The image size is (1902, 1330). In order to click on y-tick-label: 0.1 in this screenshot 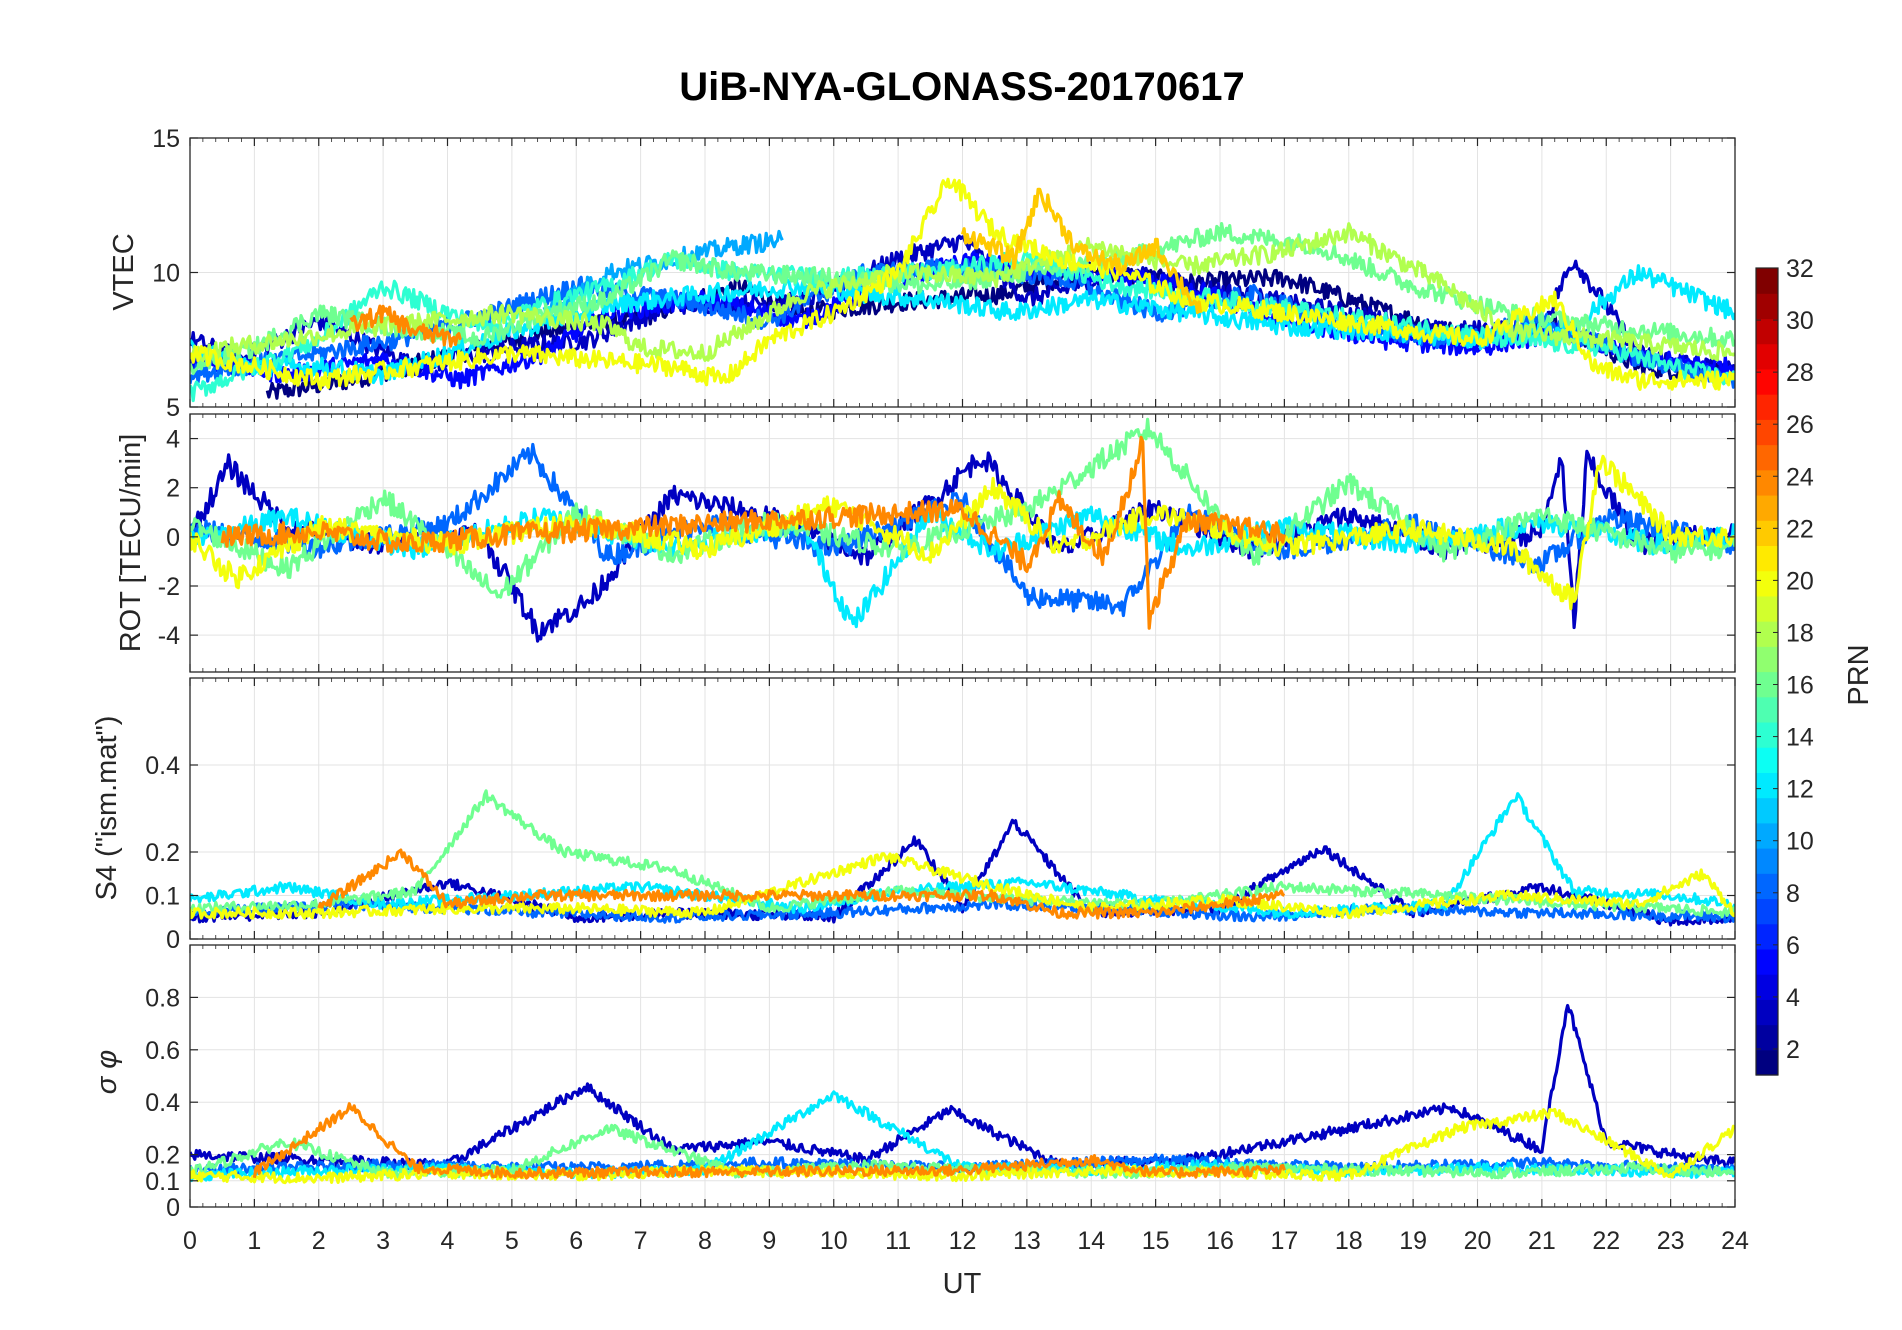, I will do `click(162, 897)`.